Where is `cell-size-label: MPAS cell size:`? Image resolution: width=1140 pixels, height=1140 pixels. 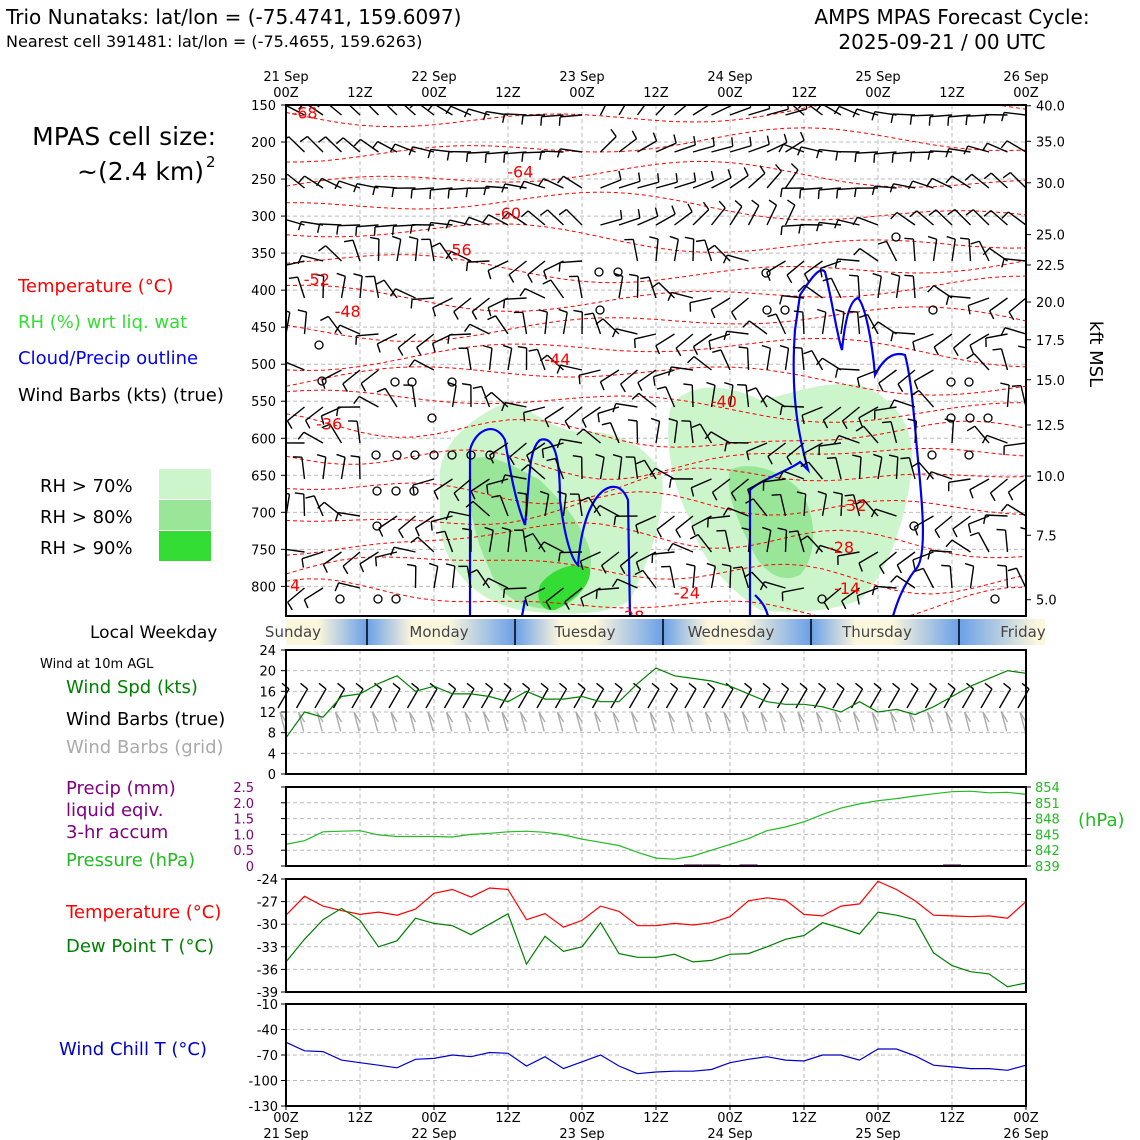
cell-size-label: MPAS cell size: is located at coordinates (124, 136).